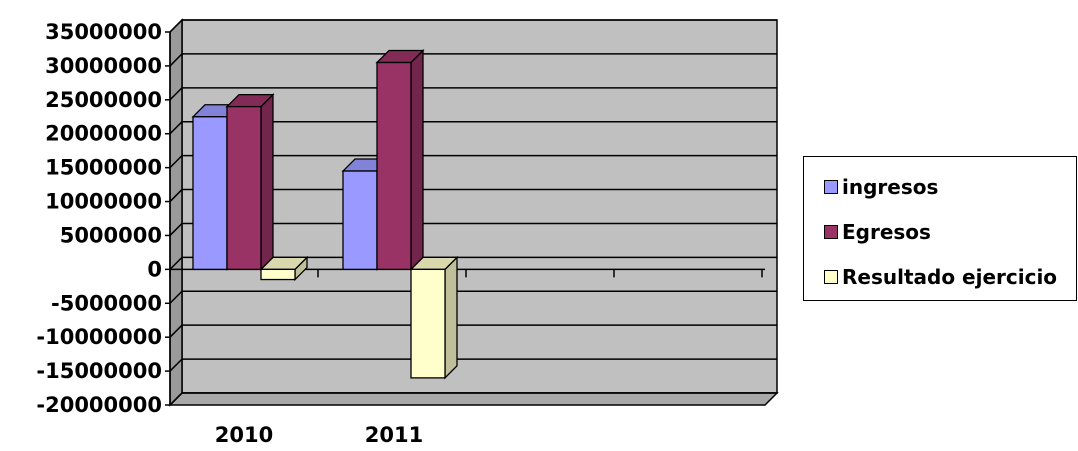 This screenshot has width=1078, height=451. I want to click on bar-resultado-ejercicio-2011, so click(434, 317).